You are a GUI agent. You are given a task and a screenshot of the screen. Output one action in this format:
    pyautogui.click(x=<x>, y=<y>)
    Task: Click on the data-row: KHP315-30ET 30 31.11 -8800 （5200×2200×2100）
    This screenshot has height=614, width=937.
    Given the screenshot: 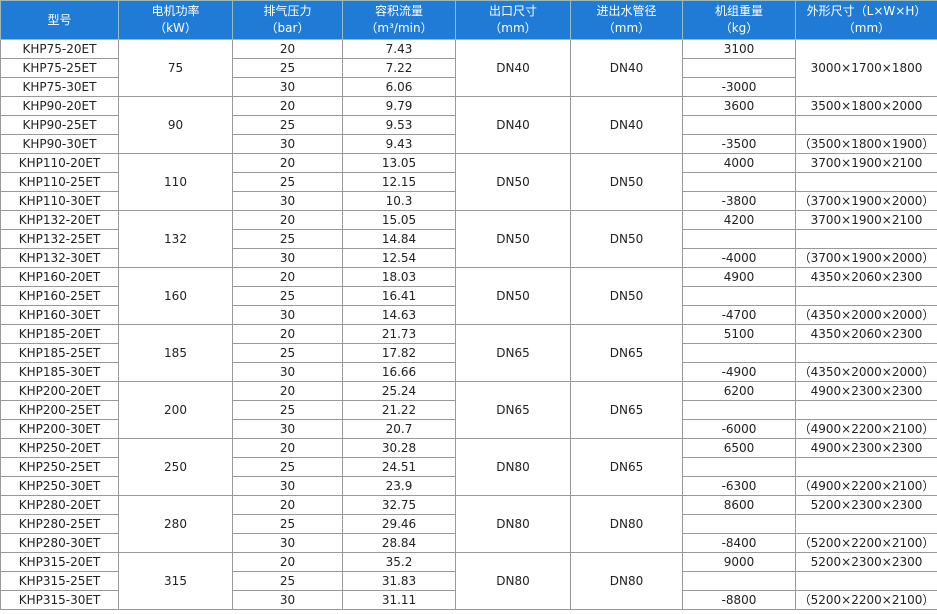 What is the action you would take?
    pyautogui.click(x=468, y=600)
    